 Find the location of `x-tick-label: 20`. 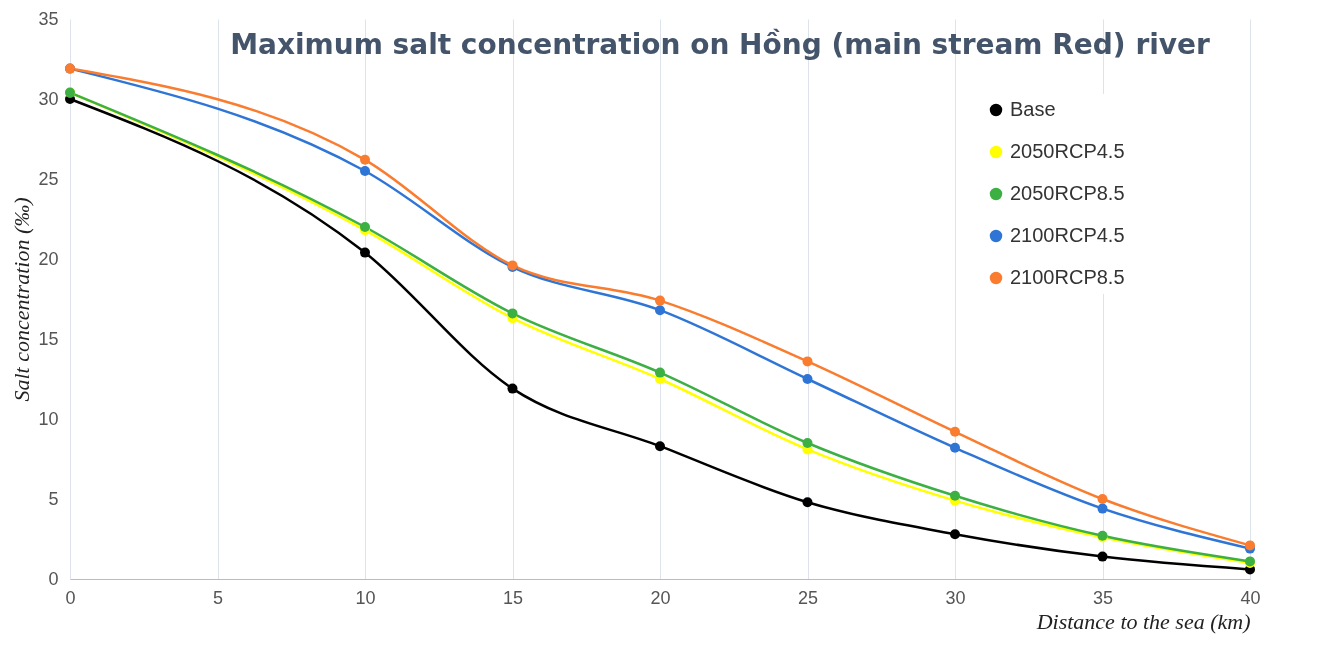

x-tick-label: 20 is located at coordinates (660, 597).